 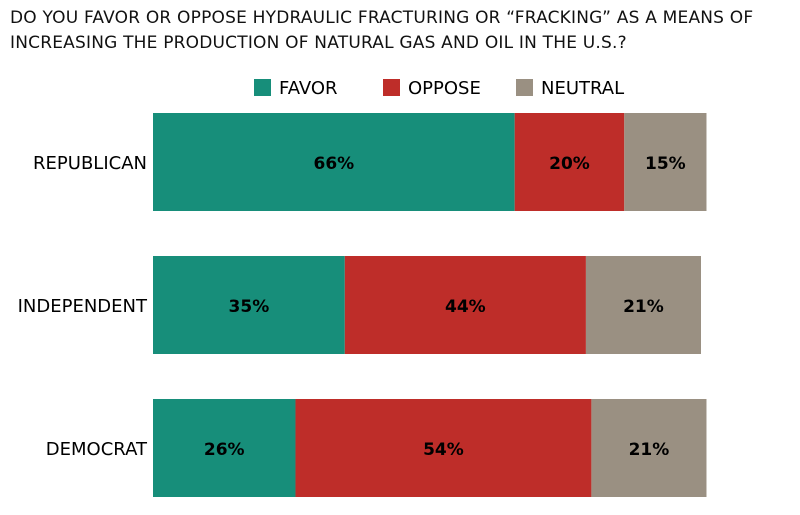 I want to click on bar-republican-oppose, so click(x=569, y=162).